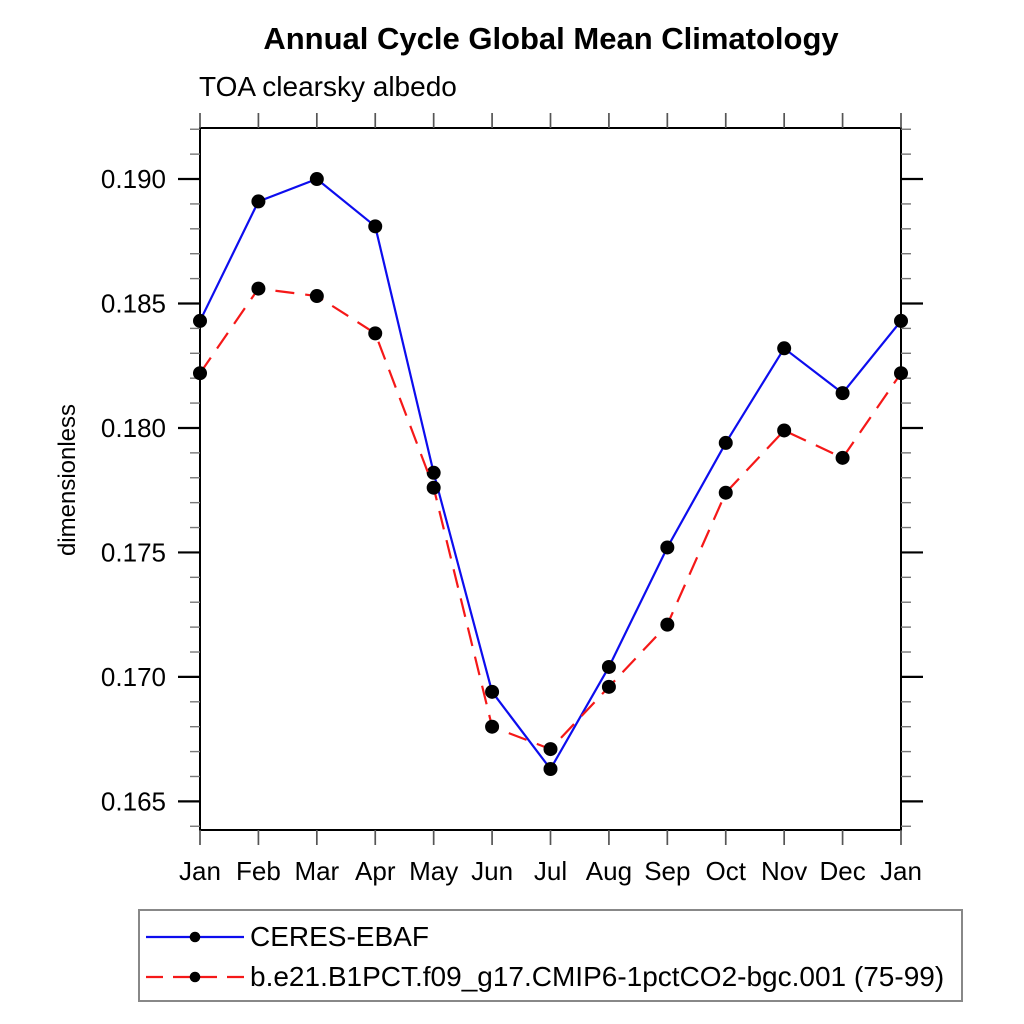 Image resolution: width=1024 pixels, height=1024 pixels. I want to click on x-tick-label: May, so click(433, 871).